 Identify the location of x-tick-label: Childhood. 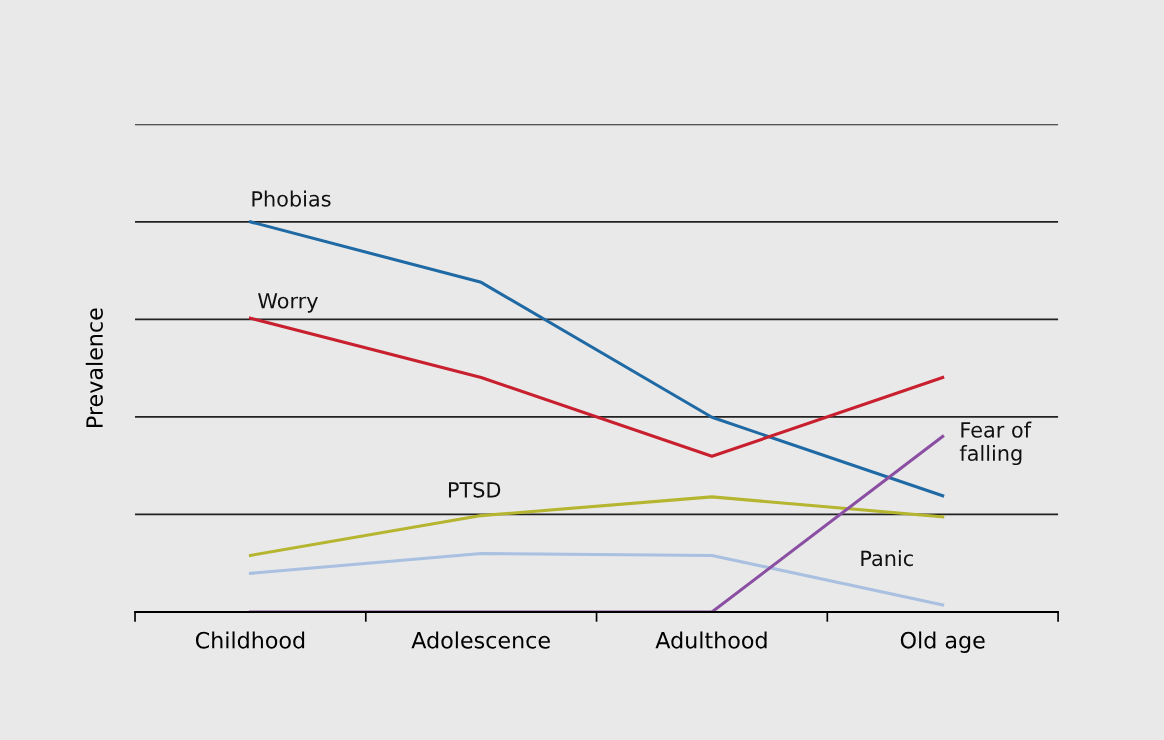
(250, 640).